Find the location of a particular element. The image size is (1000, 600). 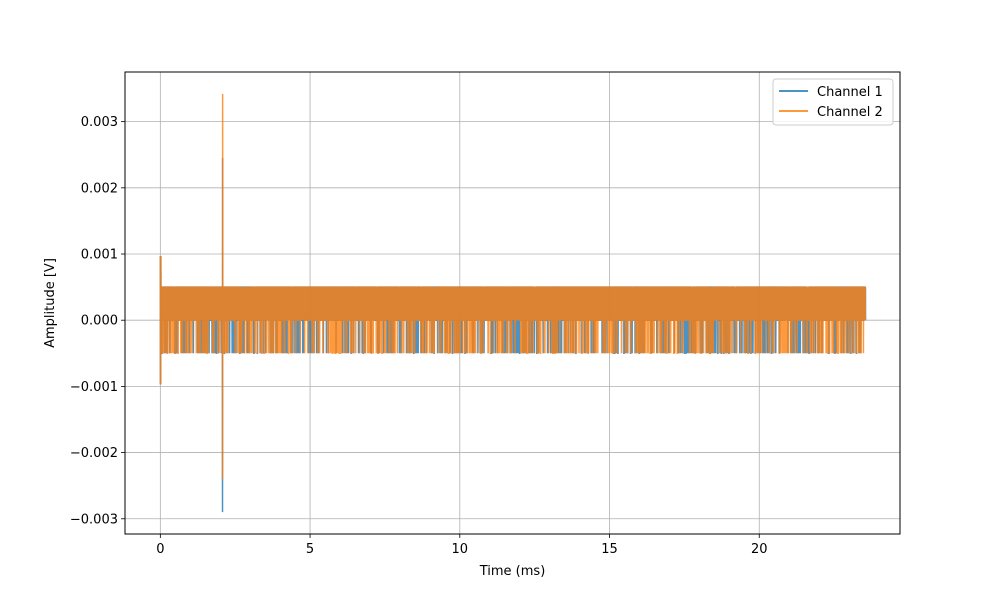

x-axis-label: Time (ms) is located at coordinates (512, 571).